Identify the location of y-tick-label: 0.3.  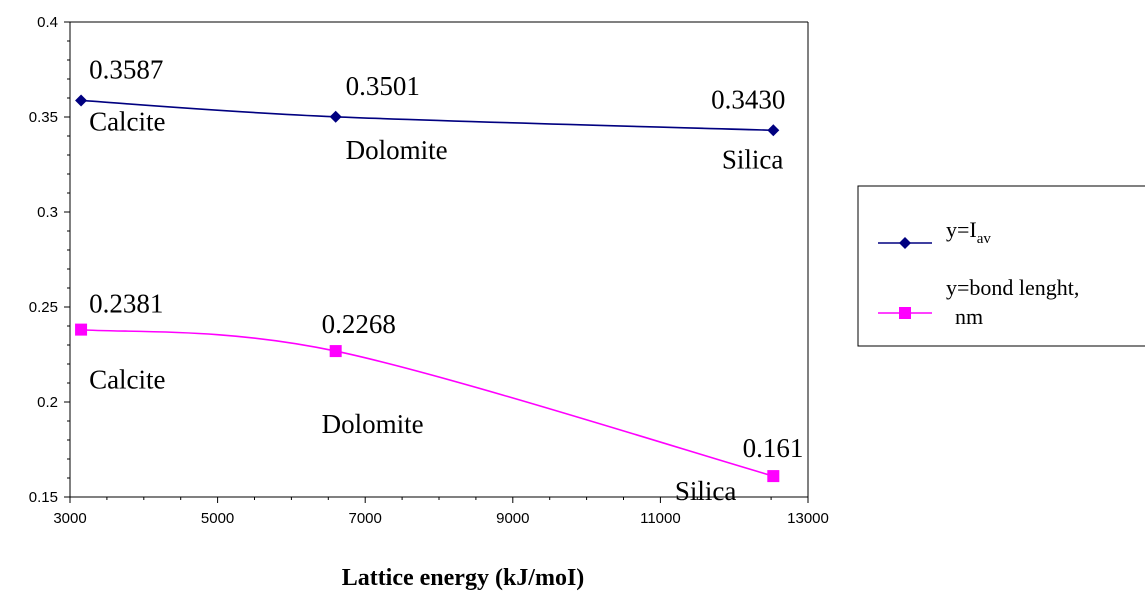
(47, 212).